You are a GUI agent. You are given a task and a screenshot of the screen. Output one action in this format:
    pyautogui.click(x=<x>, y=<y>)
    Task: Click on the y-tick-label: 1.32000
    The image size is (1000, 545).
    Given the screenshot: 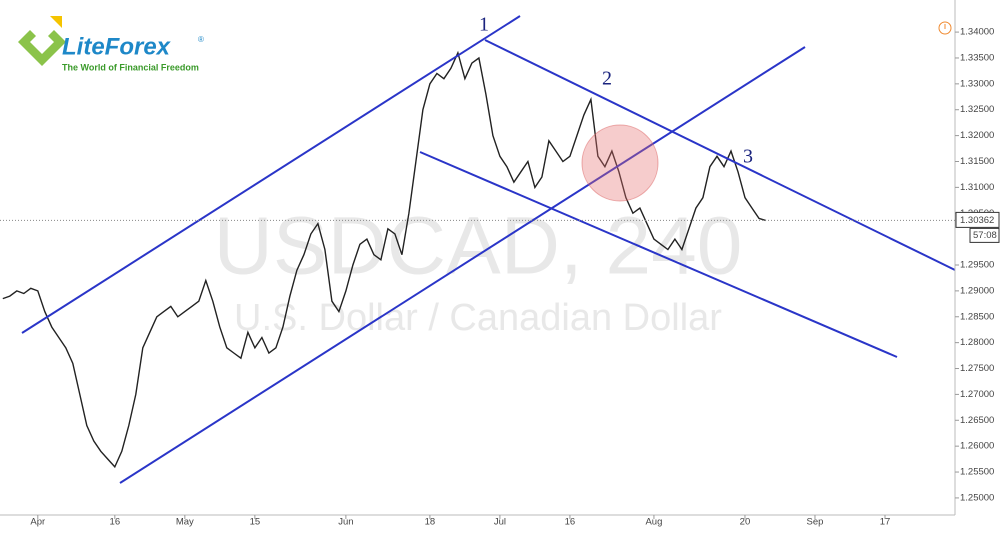 What is the action you would take?
    pyautogui.click(x=977, y=135)
    